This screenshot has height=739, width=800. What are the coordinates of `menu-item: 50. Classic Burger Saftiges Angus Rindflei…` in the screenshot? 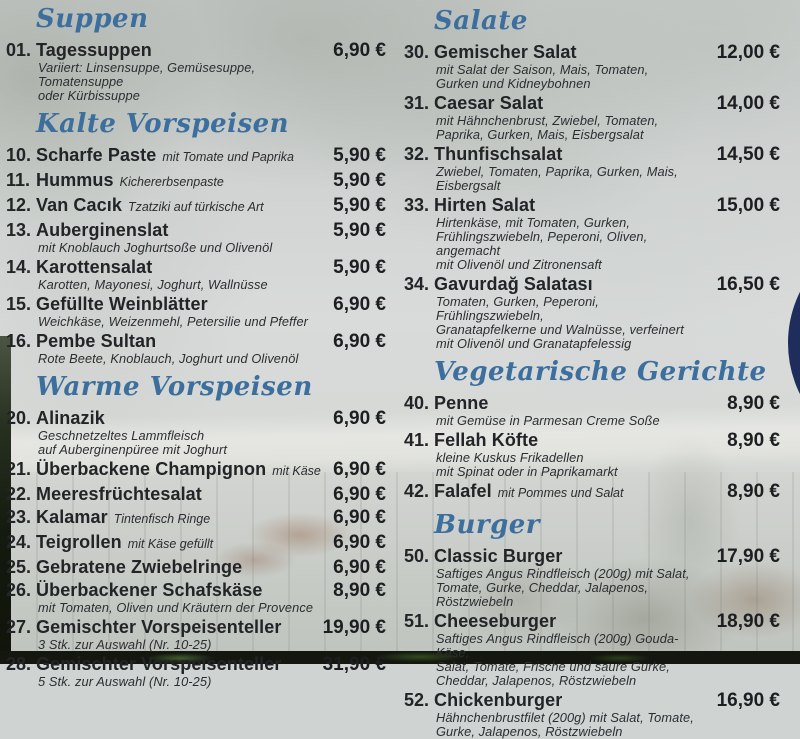 It's located at (592, 577).